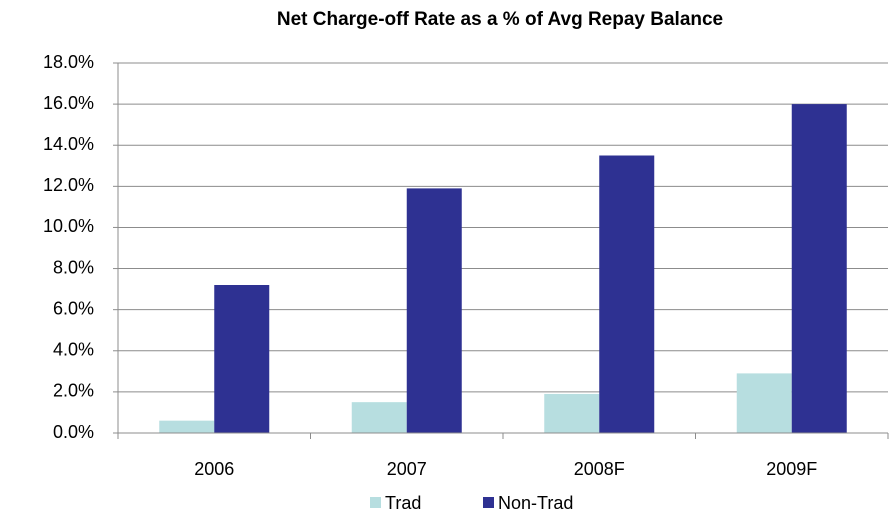 This screenshot has height=516, width=894. I want to click on y-tick-label: 6.0%, so click(73, 308).